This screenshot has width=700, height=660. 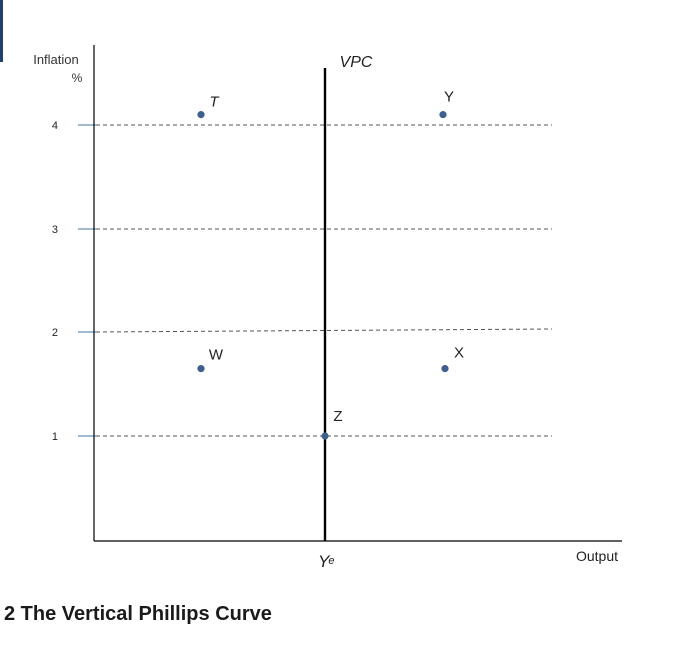 I want to click on point-z, so click(x=325, y=436).